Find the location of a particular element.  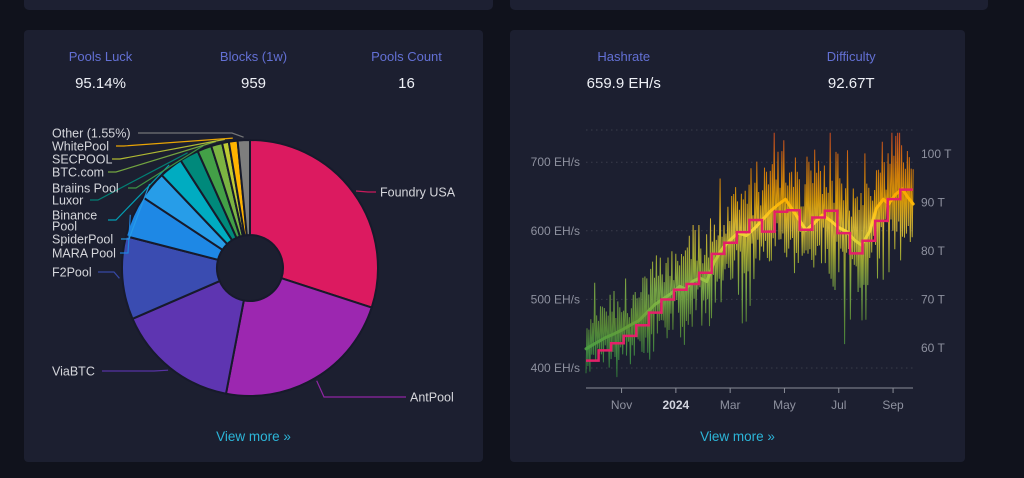

stat-value: 92.67T is located at coordinates (851, 83).